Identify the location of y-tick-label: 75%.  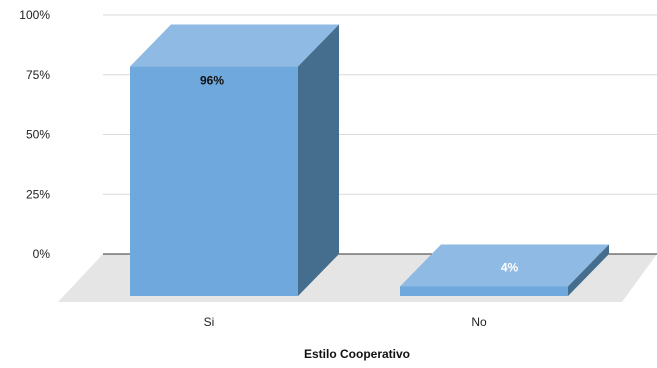
(38, 75).